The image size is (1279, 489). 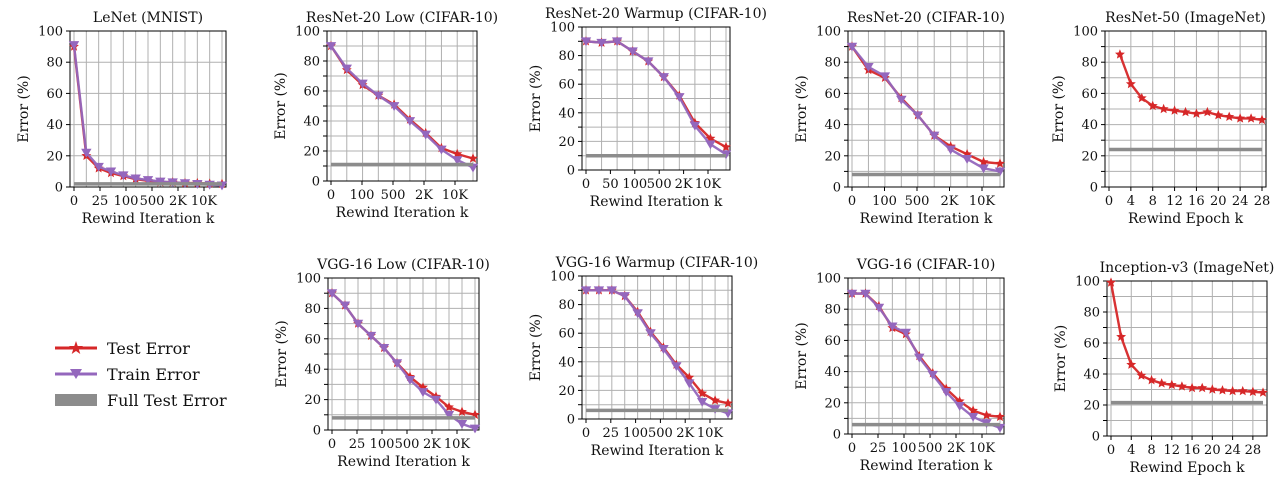 I want to click on chart-4-ytick-label: 100, so click(x=828, y=32).